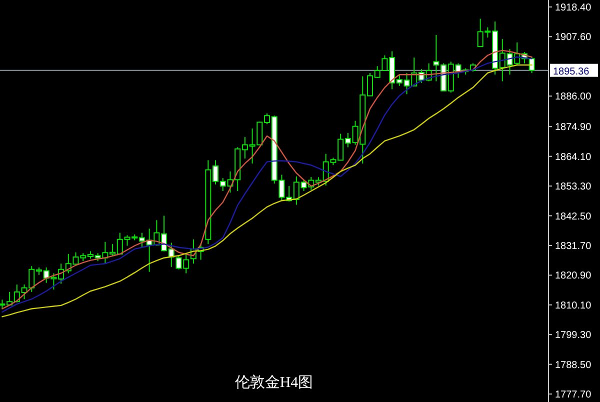 The width and height of the screenshot is (600, 402). What do you see at coordinates (573, 38) in the screenshot?
I see `y-tick-label: 1907.60` at bounding box center [573, 38].